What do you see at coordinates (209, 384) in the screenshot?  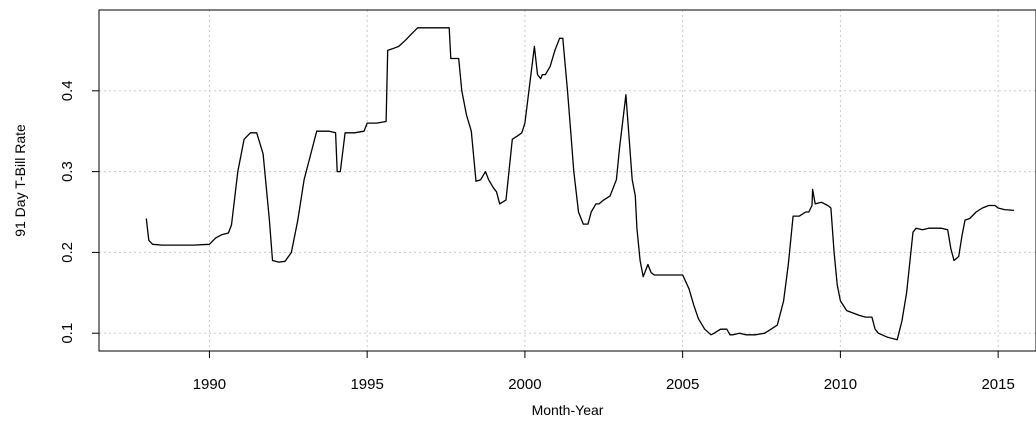 I see `x-tick-label: 1990` at bounding box center [209, 384].